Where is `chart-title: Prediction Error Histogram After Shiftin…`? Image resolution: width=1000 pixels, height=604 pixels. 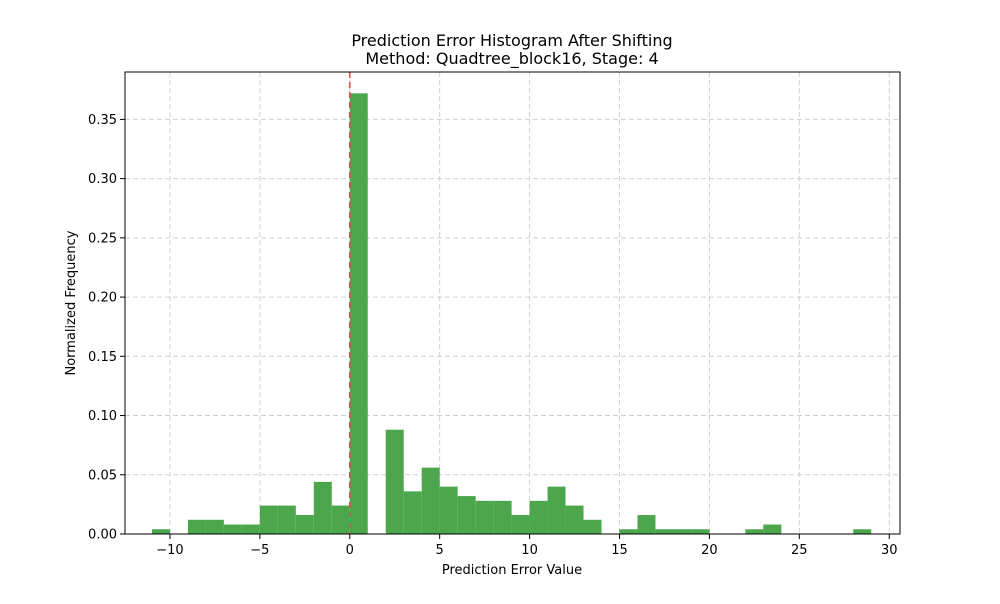
chart-title: Prediction Error Histogram After Shiftin… is located at coordinates (511, 40).